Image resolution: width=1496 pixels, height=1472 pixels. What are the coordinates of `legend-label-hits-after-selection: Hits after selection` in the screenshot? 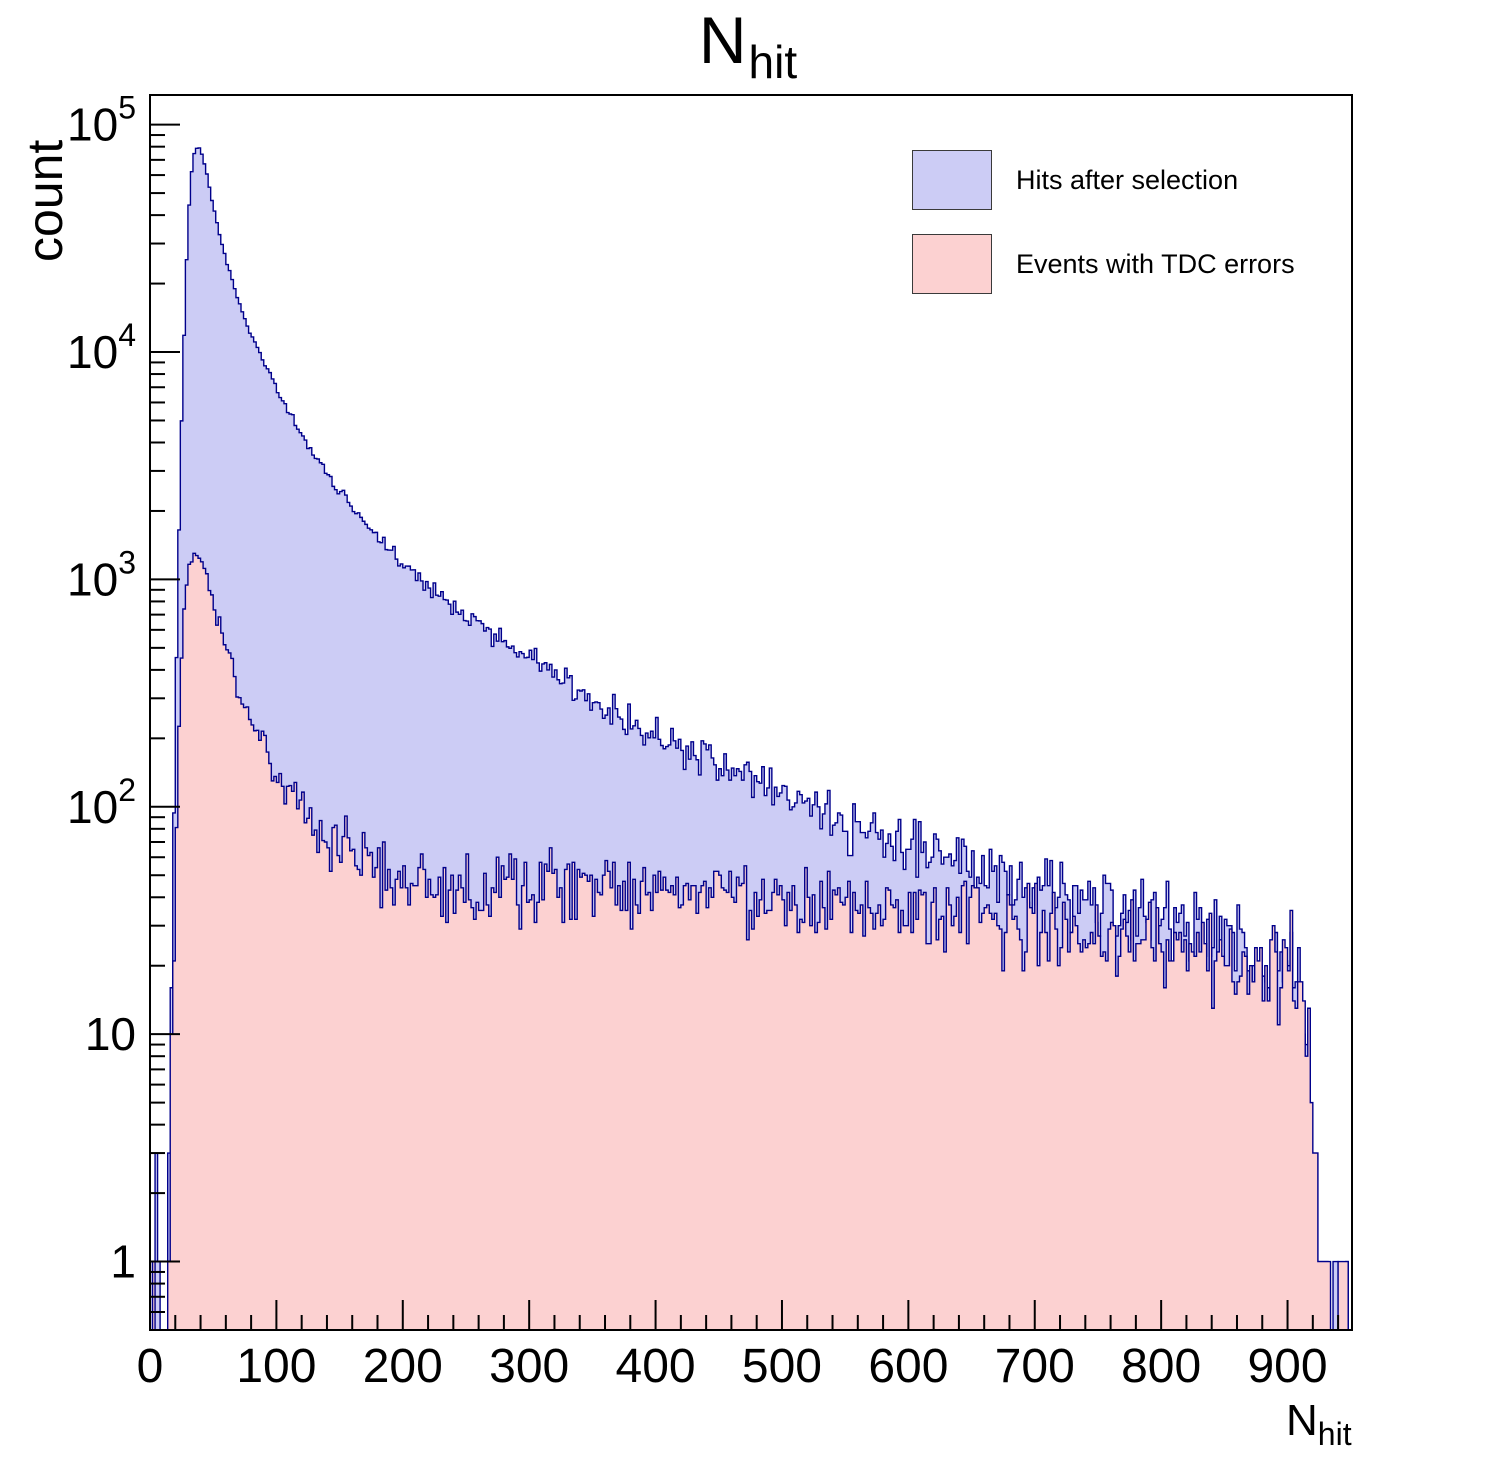 It's located at (1127, 179).